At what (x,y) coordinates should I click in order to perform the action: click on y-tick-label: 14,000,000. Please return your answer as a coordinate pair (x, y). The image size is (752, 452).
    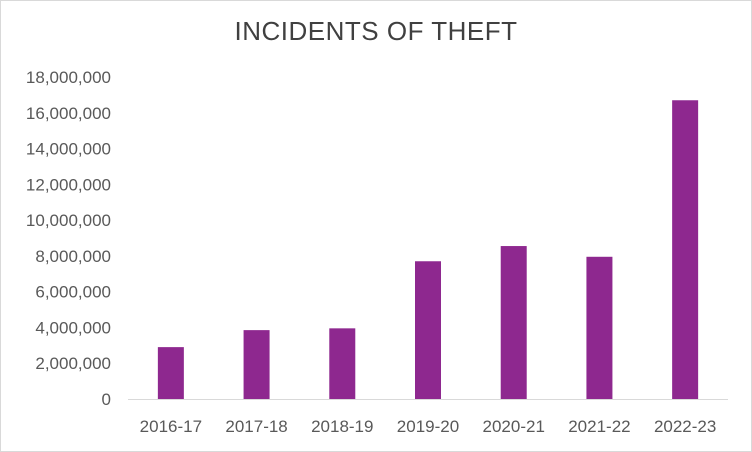
    Looking at the image, I should click on (68, 149).